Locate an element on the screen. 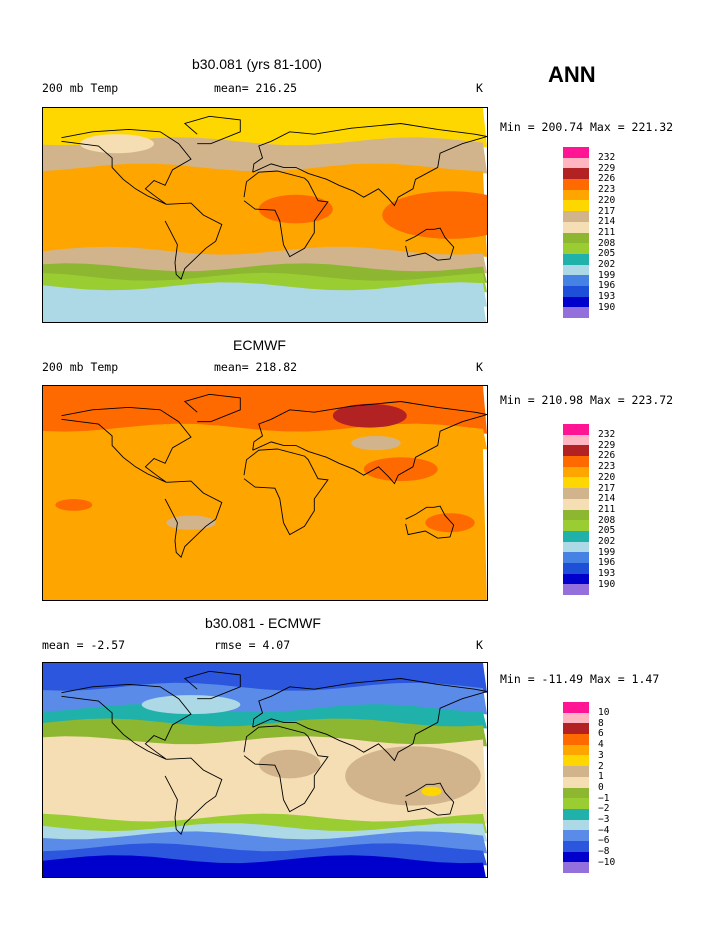  legend-tick-label: 0 is located at coordinates (601, 787).